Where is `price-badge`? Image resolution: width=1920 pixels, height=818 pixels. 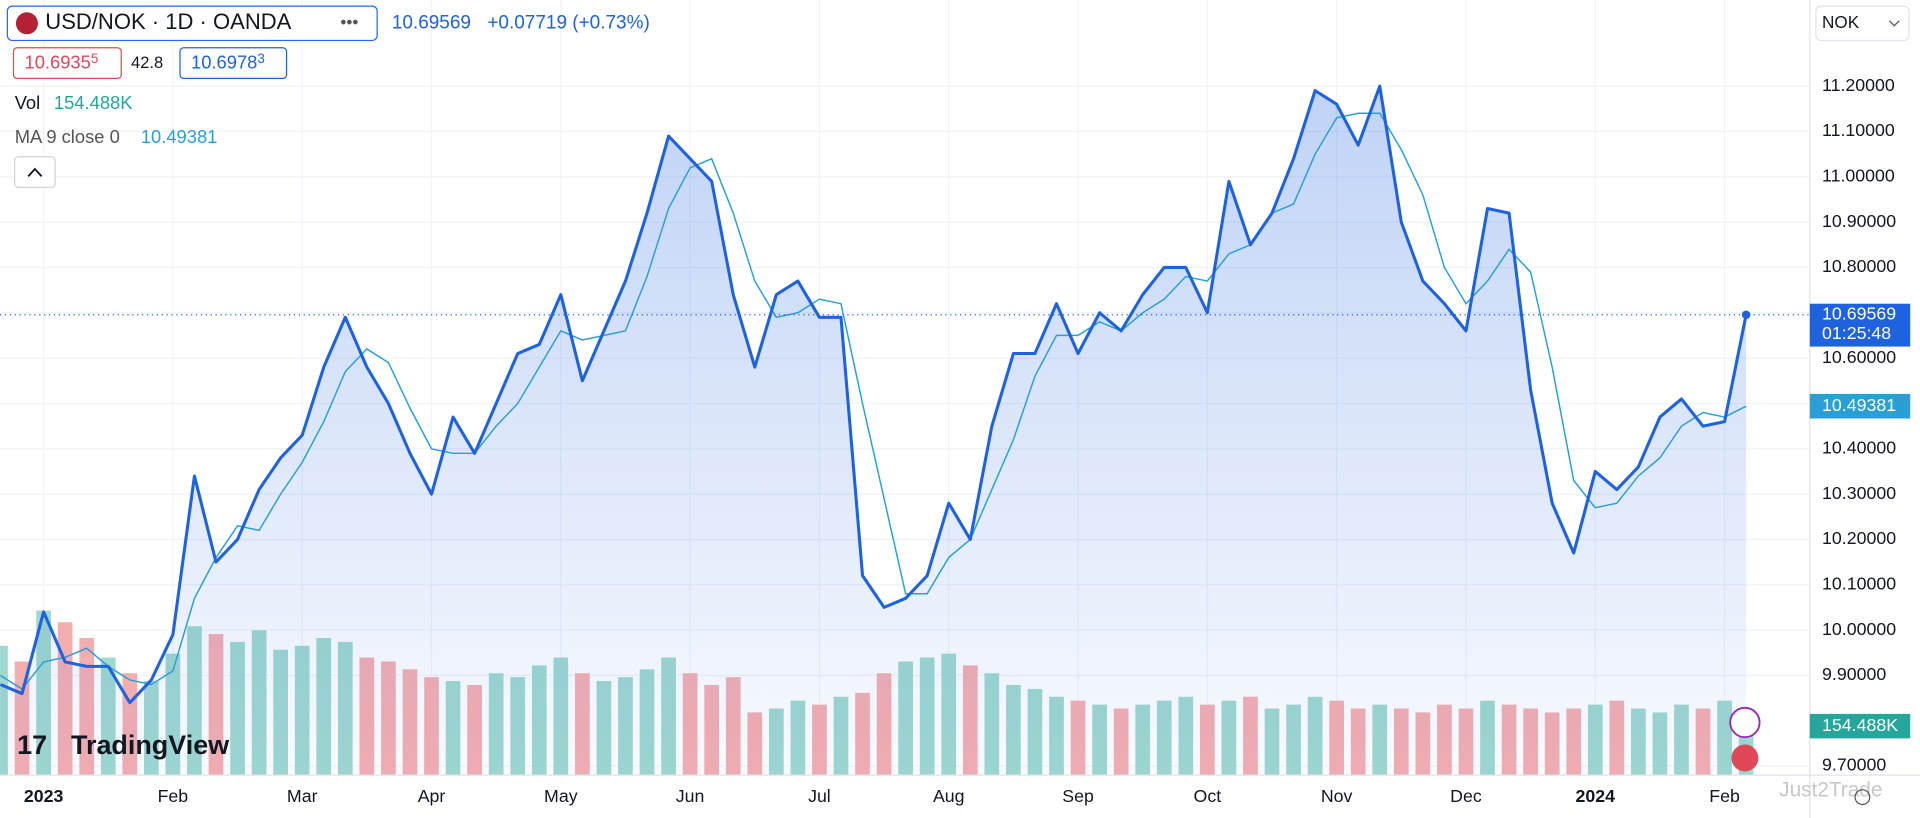 price-badge is located at coordinates (1860, 325).